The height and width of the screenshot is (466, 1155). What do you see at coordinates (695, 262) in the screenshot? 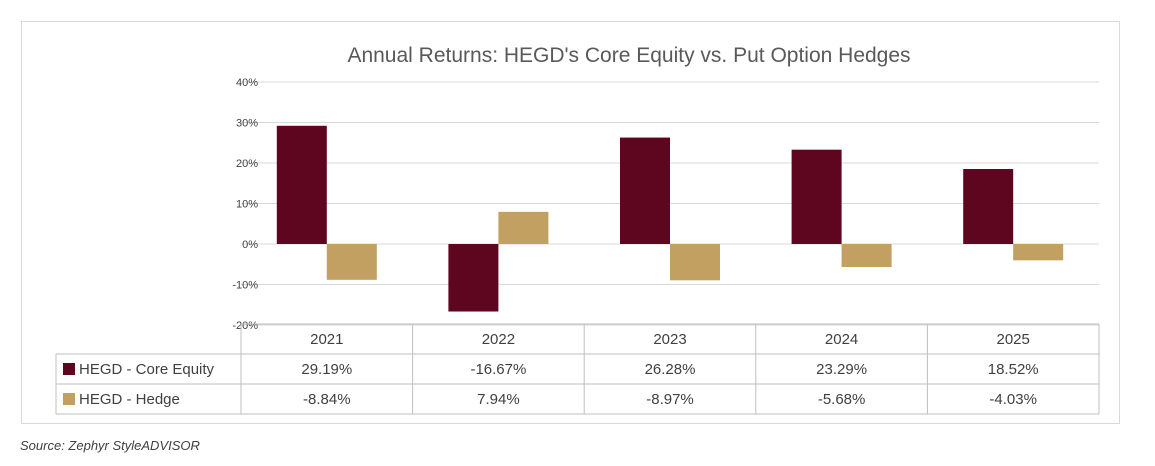
I see `bar-hedge-2023` at bounding box center [695, 262].